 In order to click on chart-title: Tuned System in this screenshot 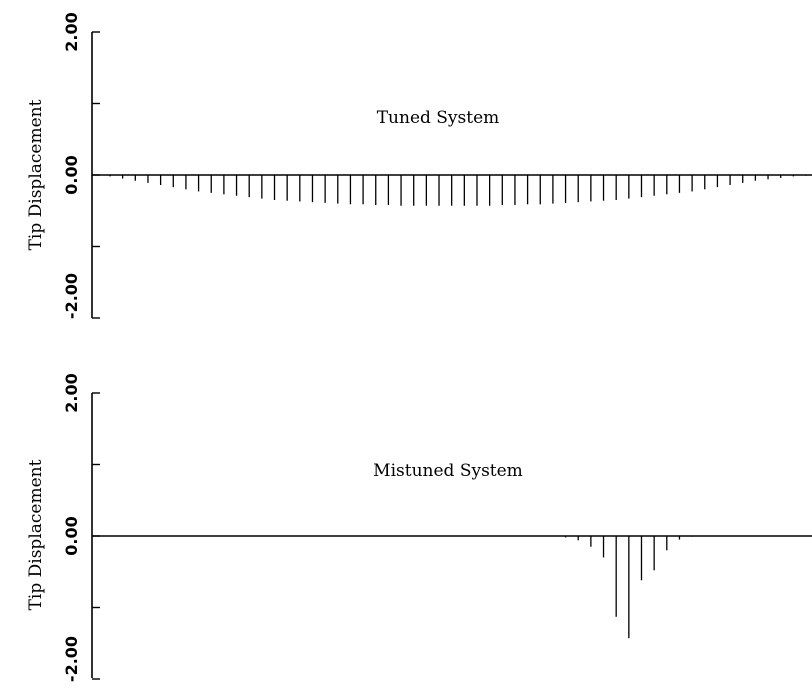, I will do `click(438, 118)`.